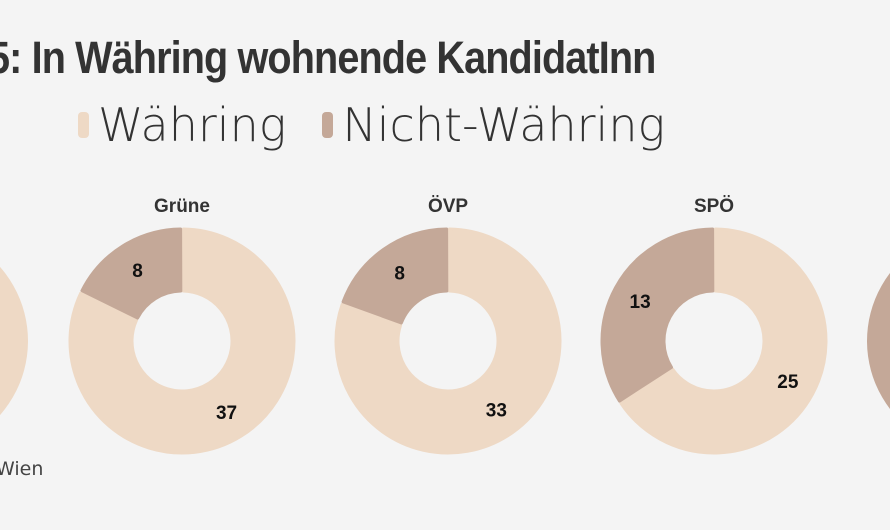 The height and width of the screenshot is (530, 890). Describe the element at coordinates (83, 125) in the screenshot. I see `legend-swatch-waehring` at that location.